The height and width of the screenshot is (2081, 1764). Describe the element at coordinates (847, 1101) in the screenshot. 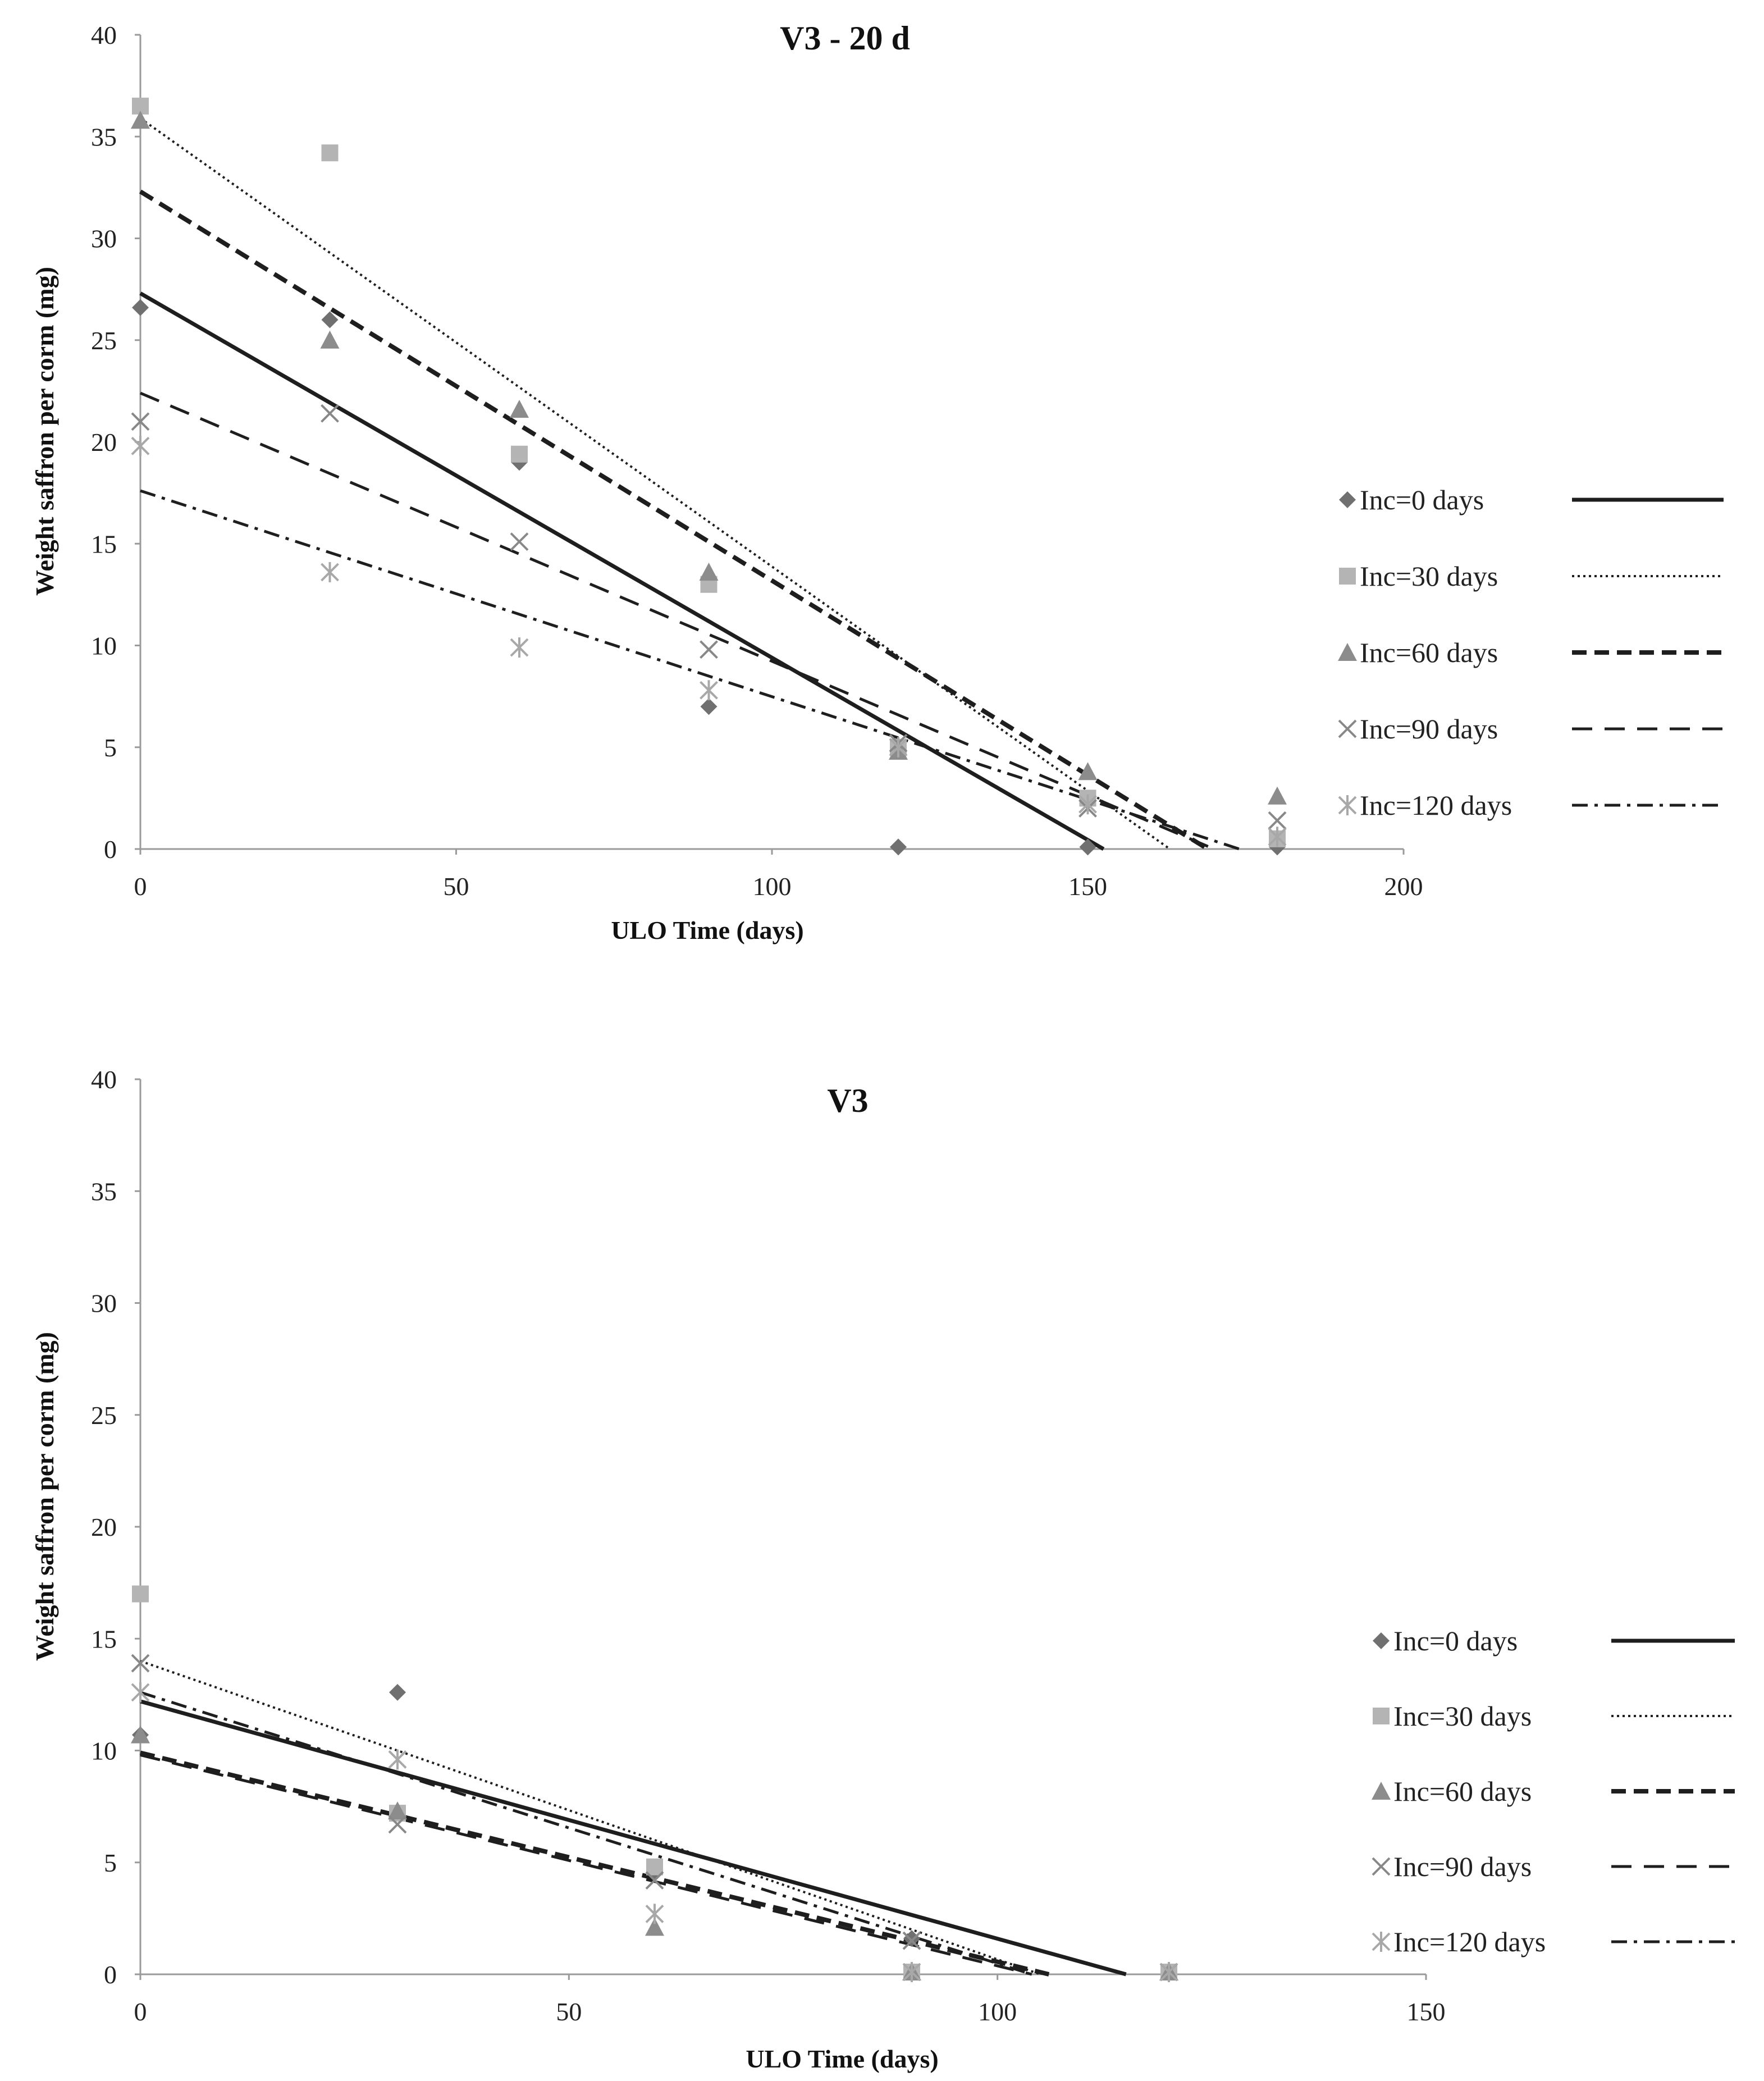

I see `chart-title: V3` at that location.